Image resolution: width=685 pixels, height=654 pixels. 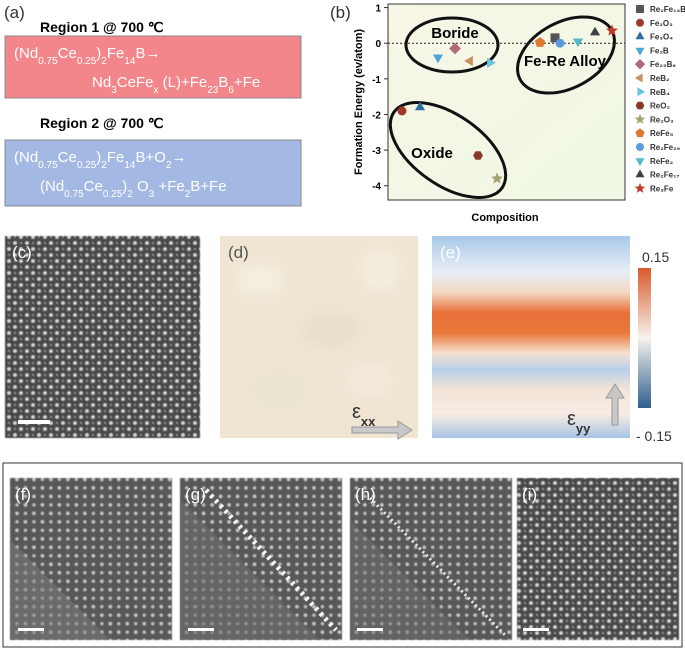 I want to click on subscript: 3, so click(x=152, y=194).